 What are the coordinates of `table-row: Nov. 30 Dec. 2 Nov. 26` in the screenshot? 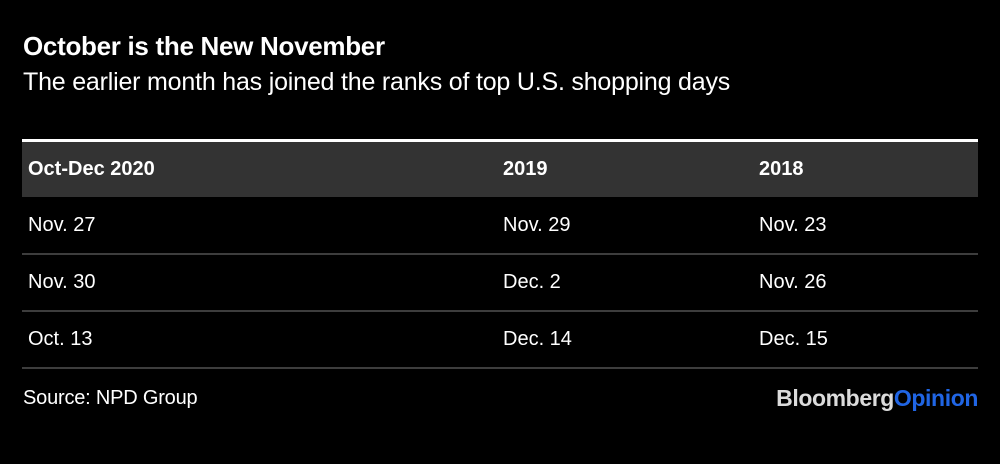 It's located at (500, 283).